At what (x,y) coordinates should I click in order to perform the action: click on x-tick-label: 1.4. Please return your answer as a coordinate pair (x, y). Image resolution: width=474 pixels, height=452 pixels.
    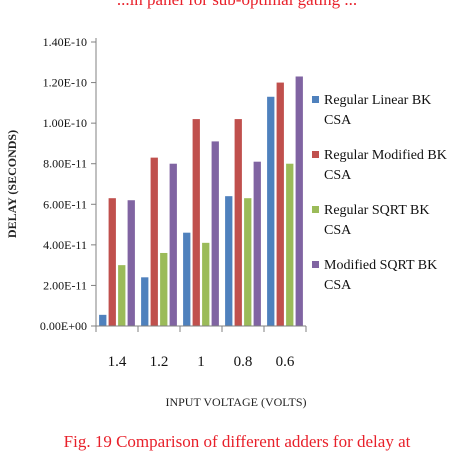
    Looking at the image, I should click on (117, 362).